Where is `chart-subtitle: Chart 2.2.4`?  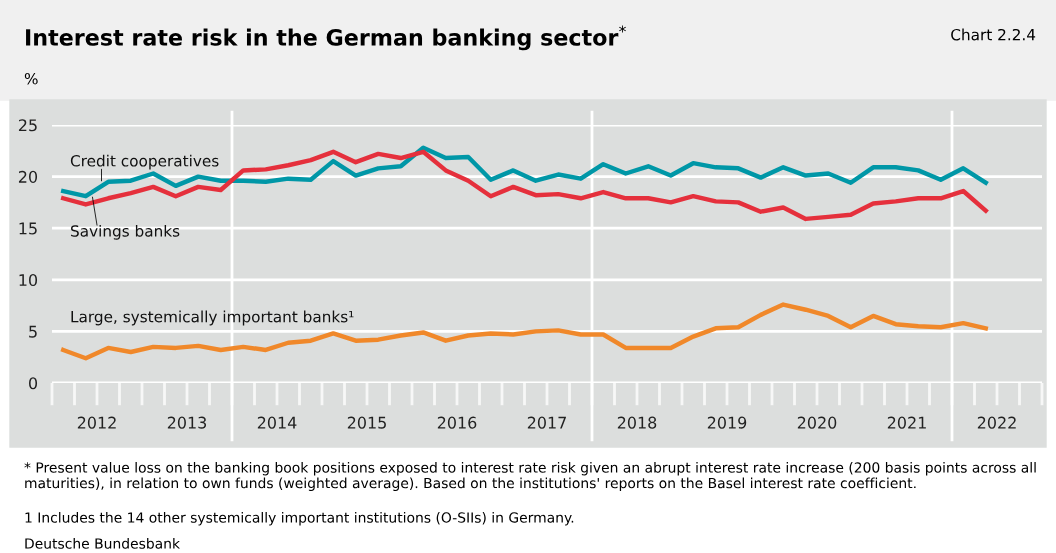 chart-subtitle: Chart 2.2.4 is located at coordinates (993, 34).